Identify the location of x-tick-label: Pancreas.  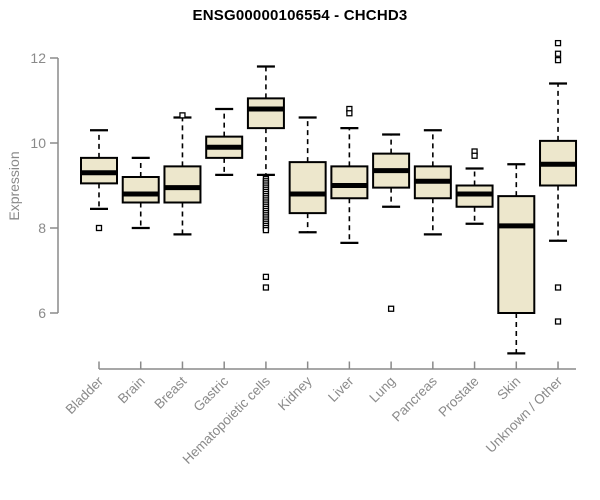
(414, 398).